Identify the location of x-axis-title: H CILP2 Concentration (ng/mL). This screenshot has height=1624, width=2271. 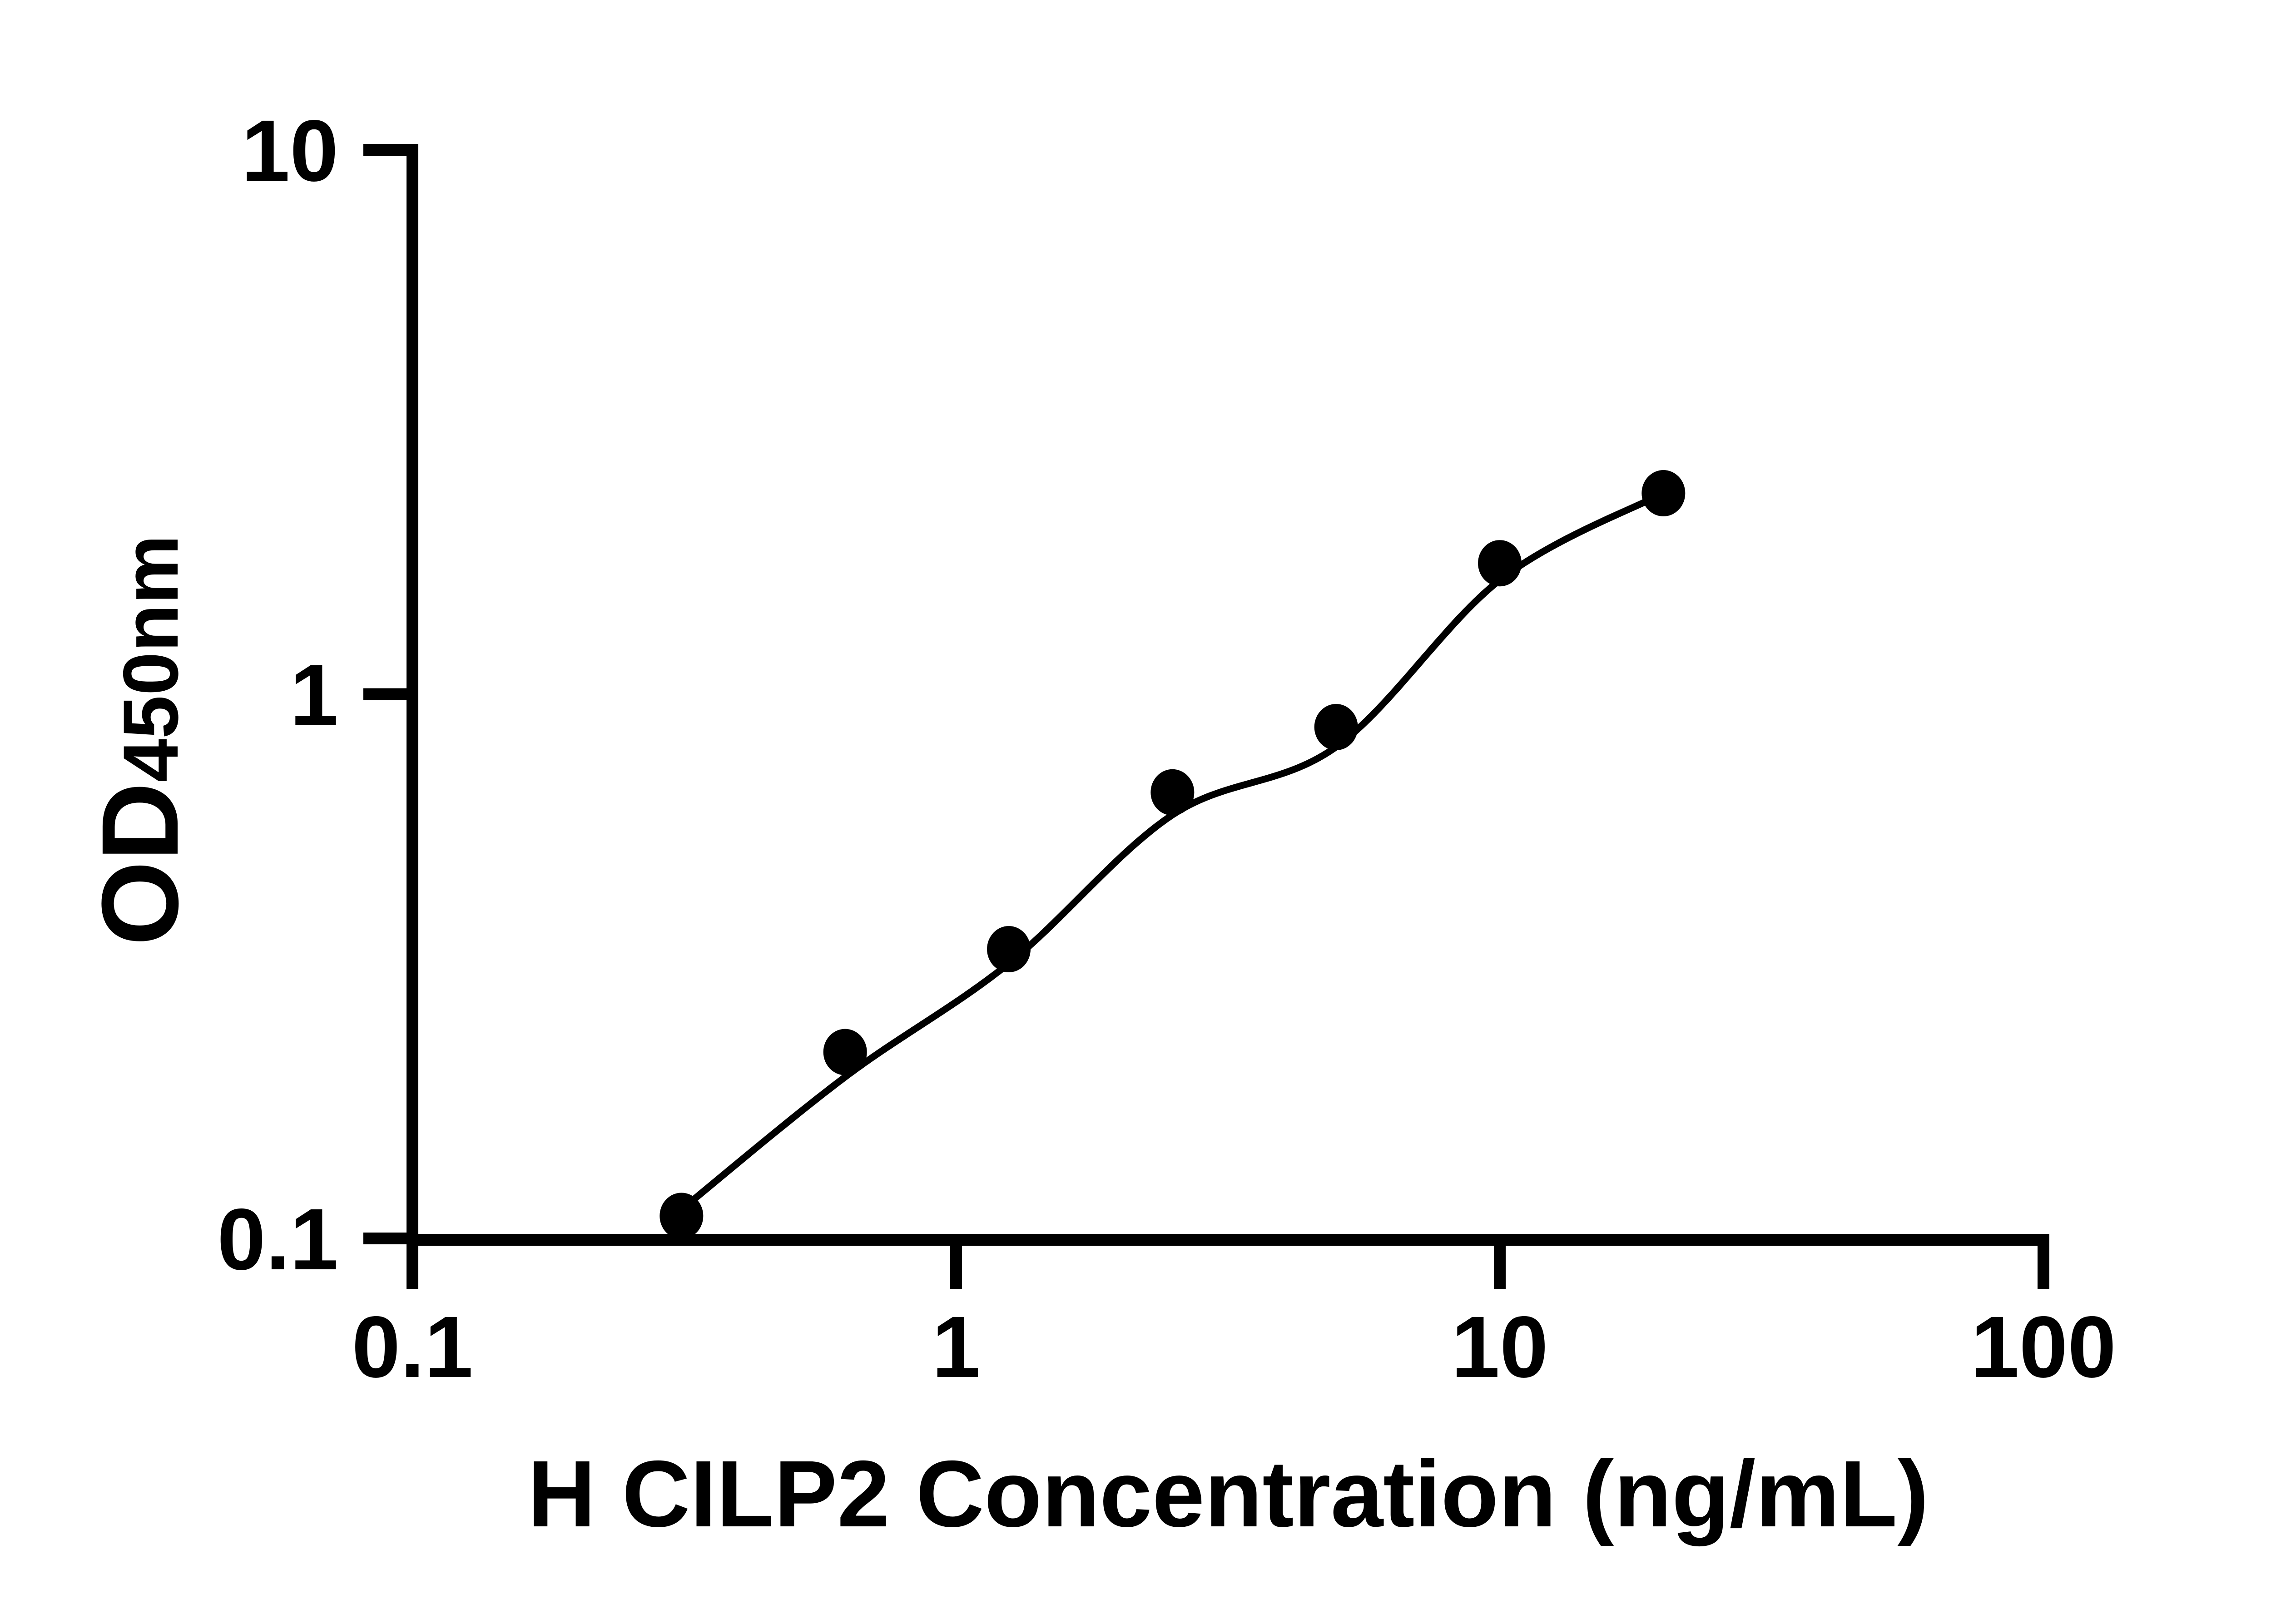
(1228, 1494).